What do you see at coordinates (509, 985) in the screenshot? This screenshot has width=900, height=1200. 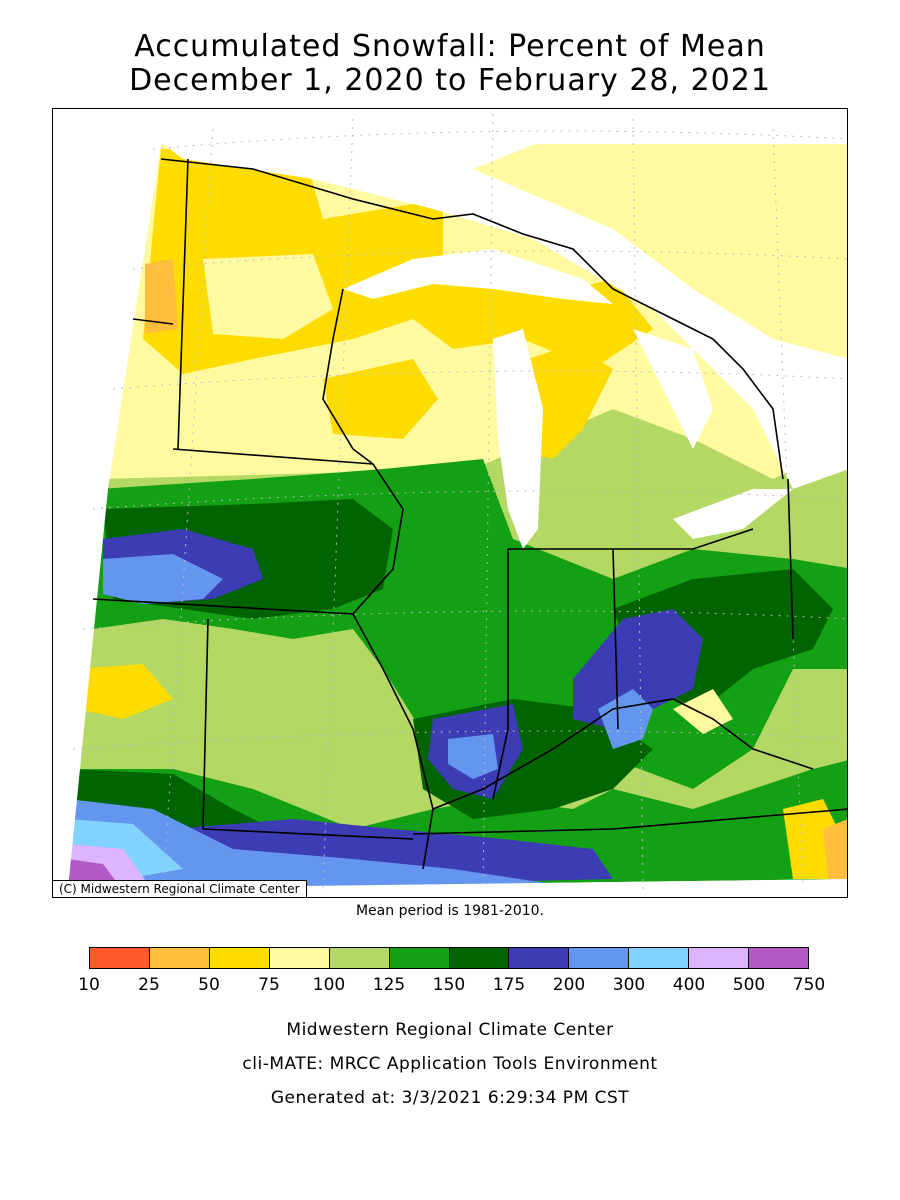 I see `legend-tick-label: 175` at bounding box center [509, 985].